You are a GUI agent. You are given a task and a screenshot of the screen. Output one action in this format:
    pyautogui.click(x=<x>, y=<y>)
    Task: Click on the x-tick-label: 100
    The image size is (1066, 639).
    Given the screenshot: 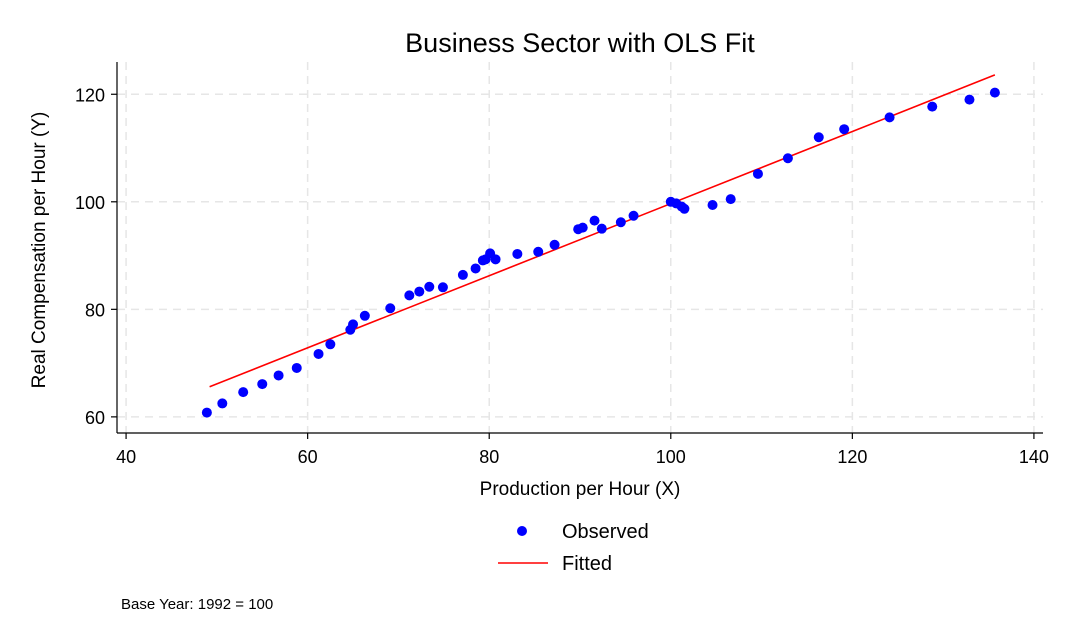 What is the action you would take?
    pyautogui.click(x=671, y=457)
    